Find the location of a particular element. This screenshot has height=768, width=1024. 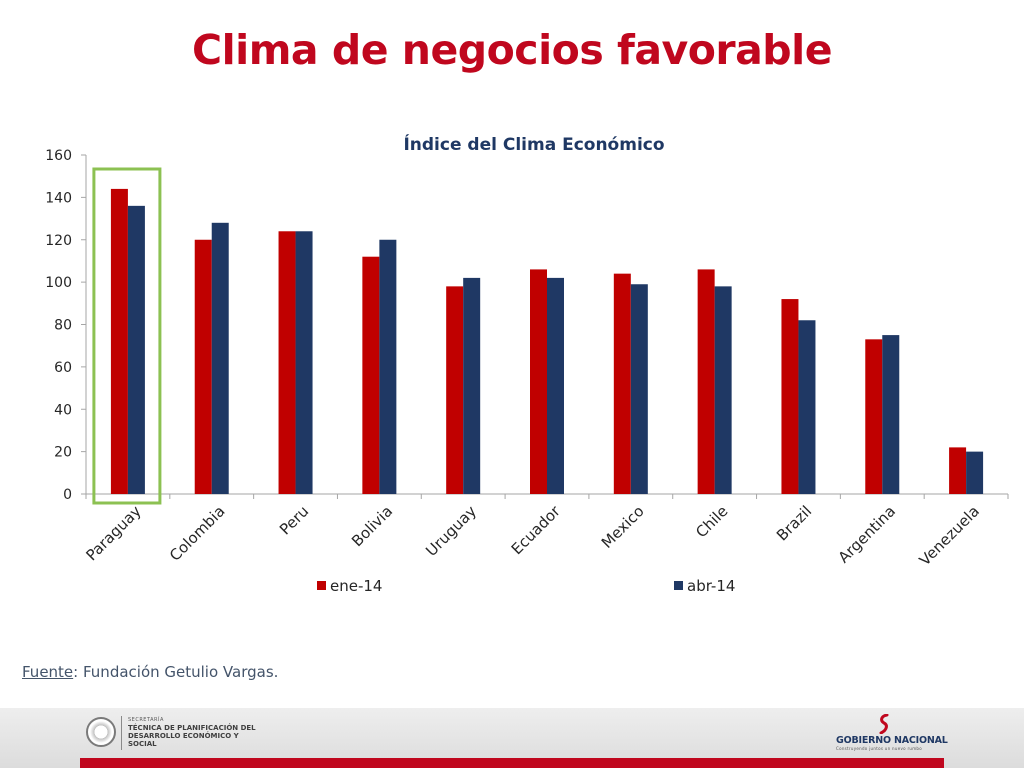

secretaria-label: SECRETARÍA is located at coordinates (146, 720).